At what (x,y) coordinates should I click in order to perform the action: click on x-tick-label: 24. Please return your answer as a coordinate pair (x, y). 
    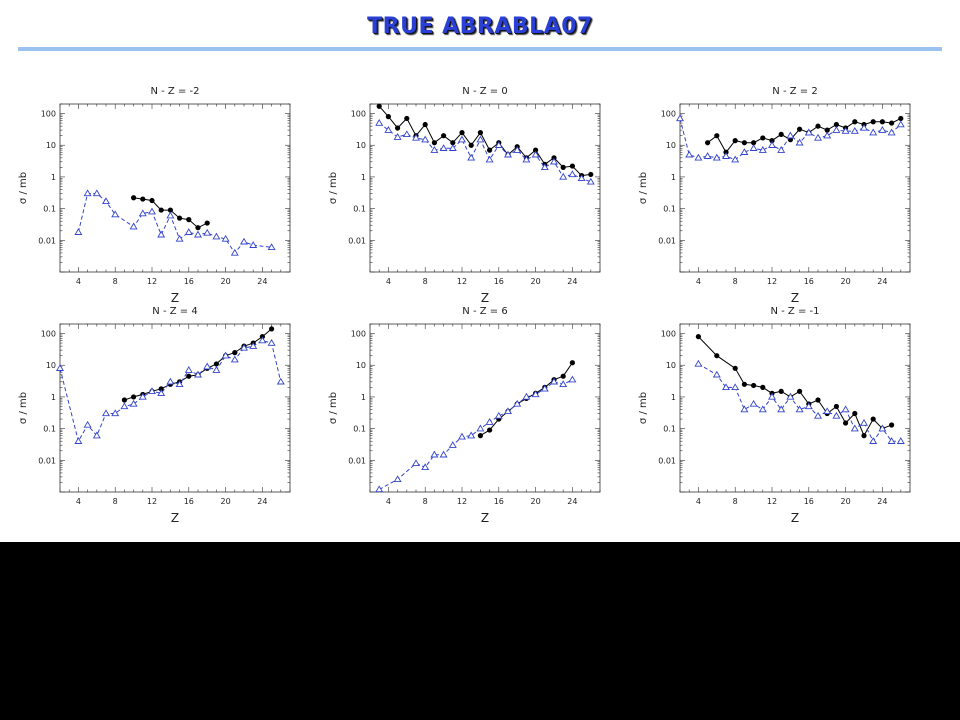
    Looking at the image, I should click on (572, 501).